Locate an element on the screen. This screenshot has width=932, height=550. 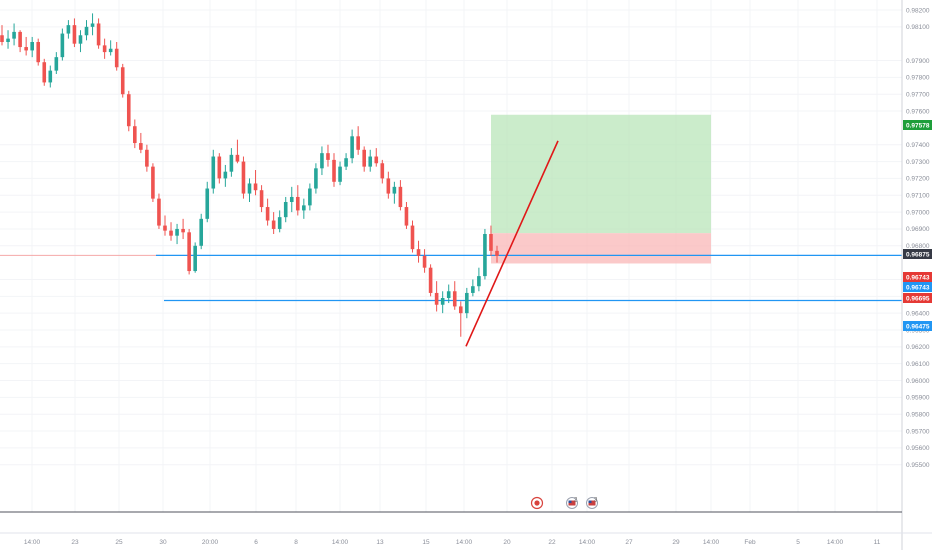
long-position-tool is located at coordinates (601, 189).